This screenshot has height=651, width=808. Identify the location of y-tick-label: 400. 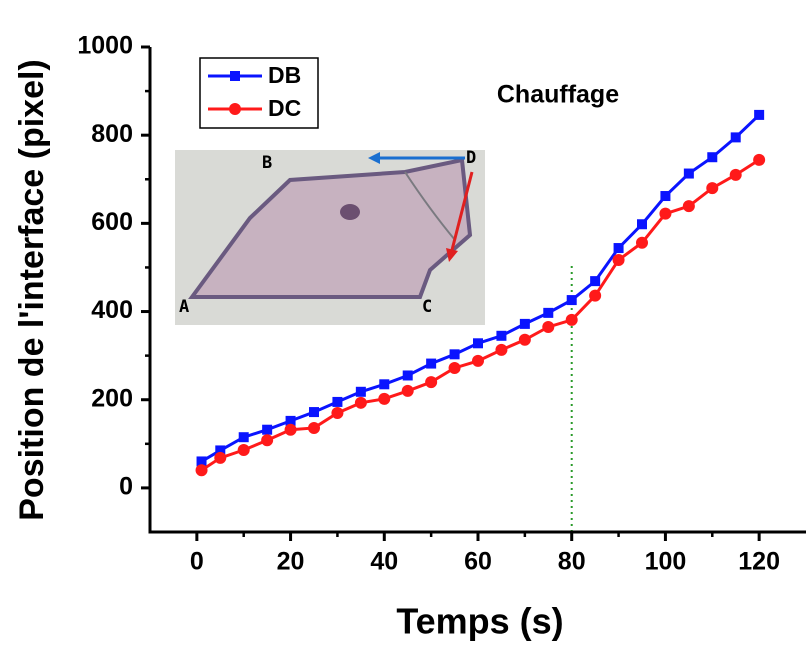
(112, 310).